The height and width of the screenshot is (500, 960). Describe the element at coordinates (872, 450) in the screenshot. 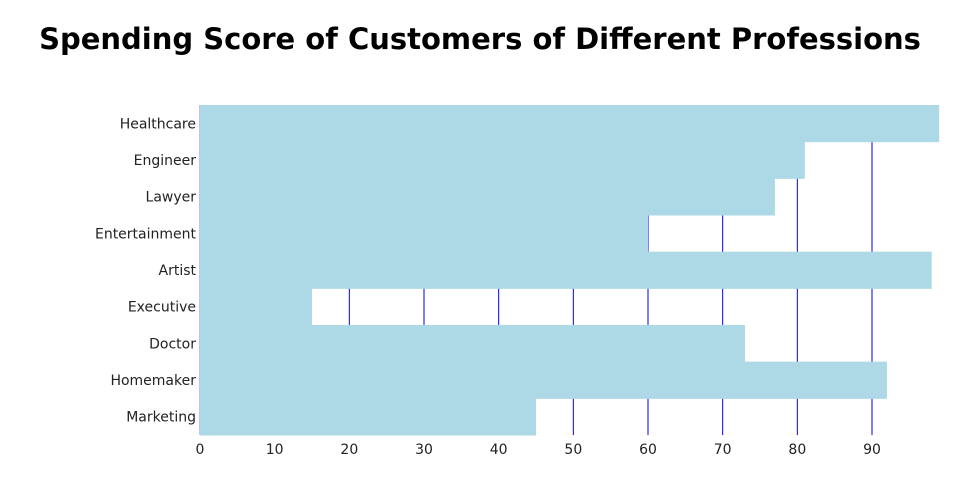

I see `x-tick-label: 90` at that location.